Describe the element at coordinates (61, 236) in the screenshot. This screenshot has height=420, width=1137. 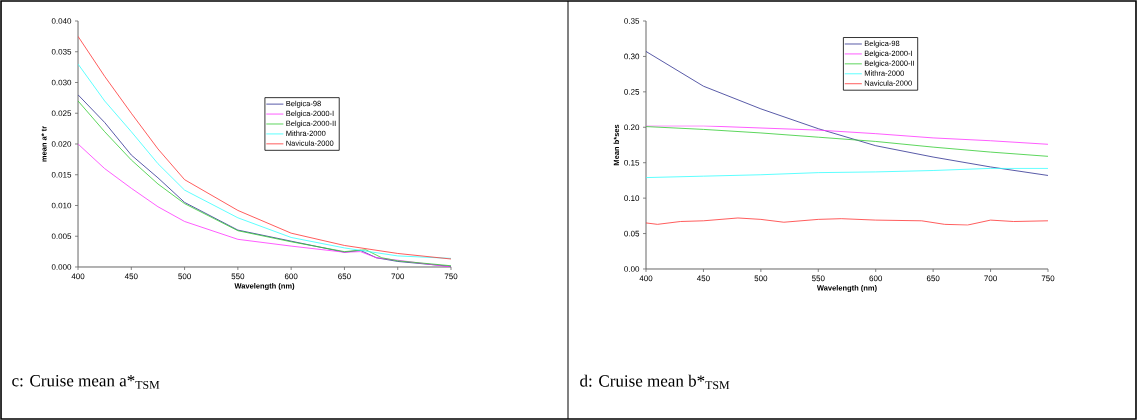
I see `y-tick-label: 0.005` at that location.